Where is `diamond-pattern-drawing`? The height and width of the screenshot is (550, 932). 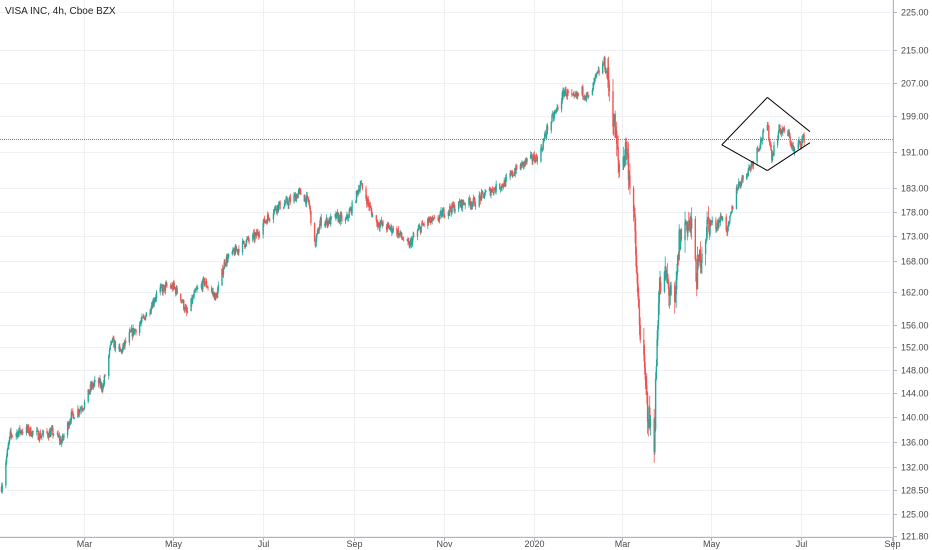 diamond-pattern-drawing is located at coordinates (766, 134).